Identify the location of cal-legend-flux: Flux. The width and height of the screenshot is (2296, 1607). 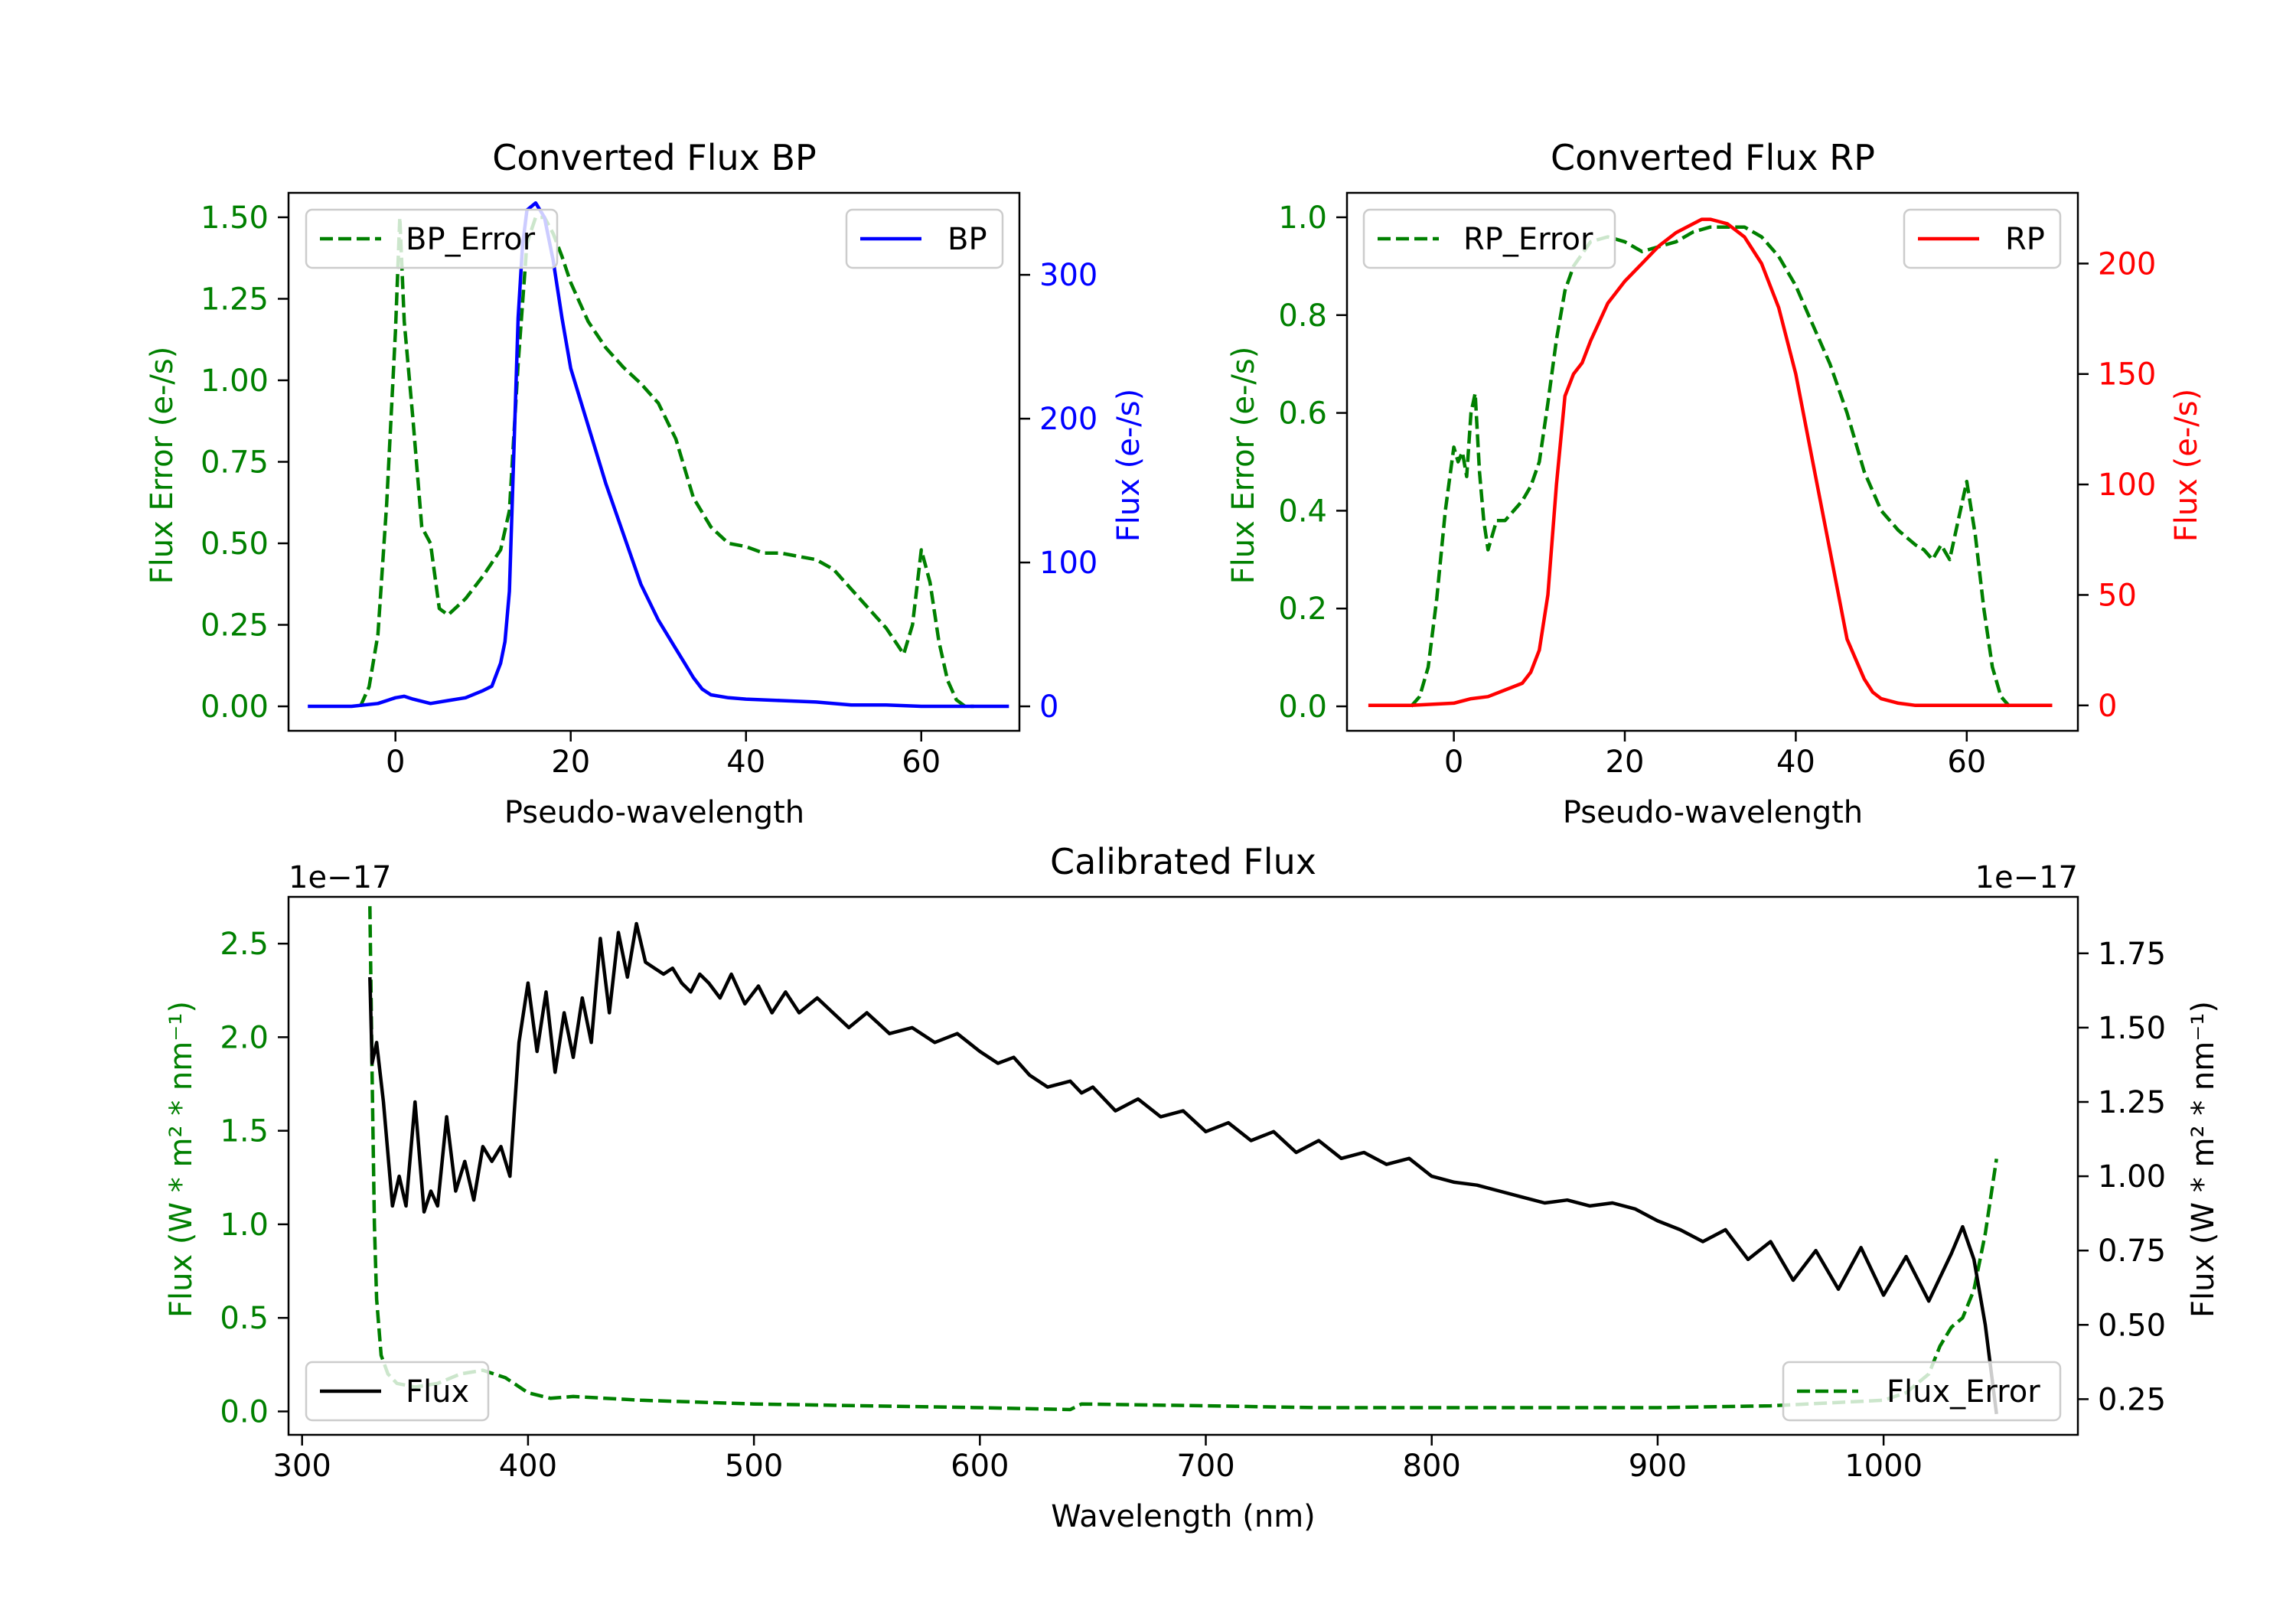
(397, 1391).